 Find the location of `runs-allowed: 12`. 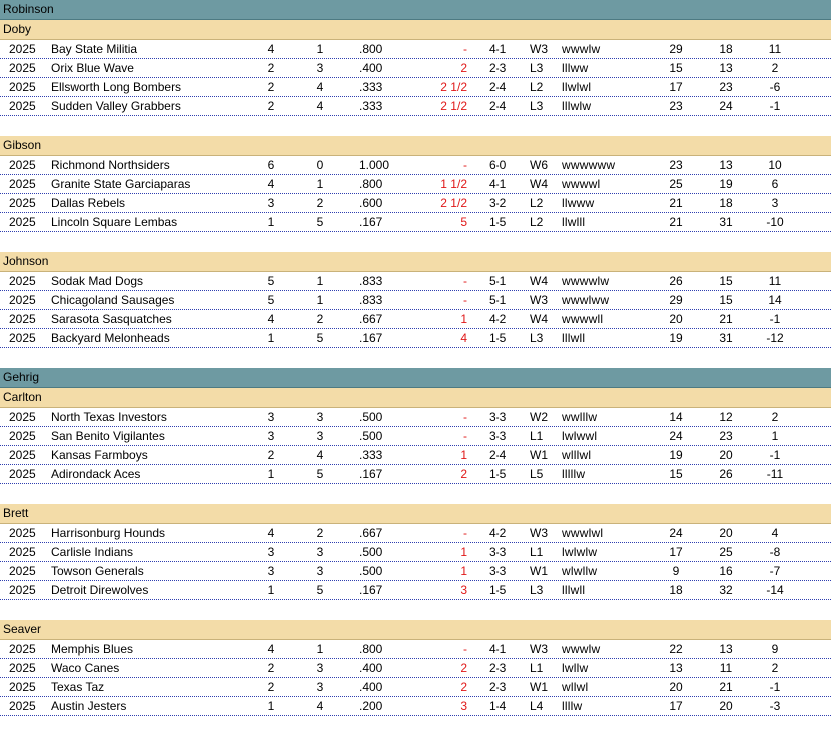

runs-allowed: 12 is located at coordinates (726, 417).